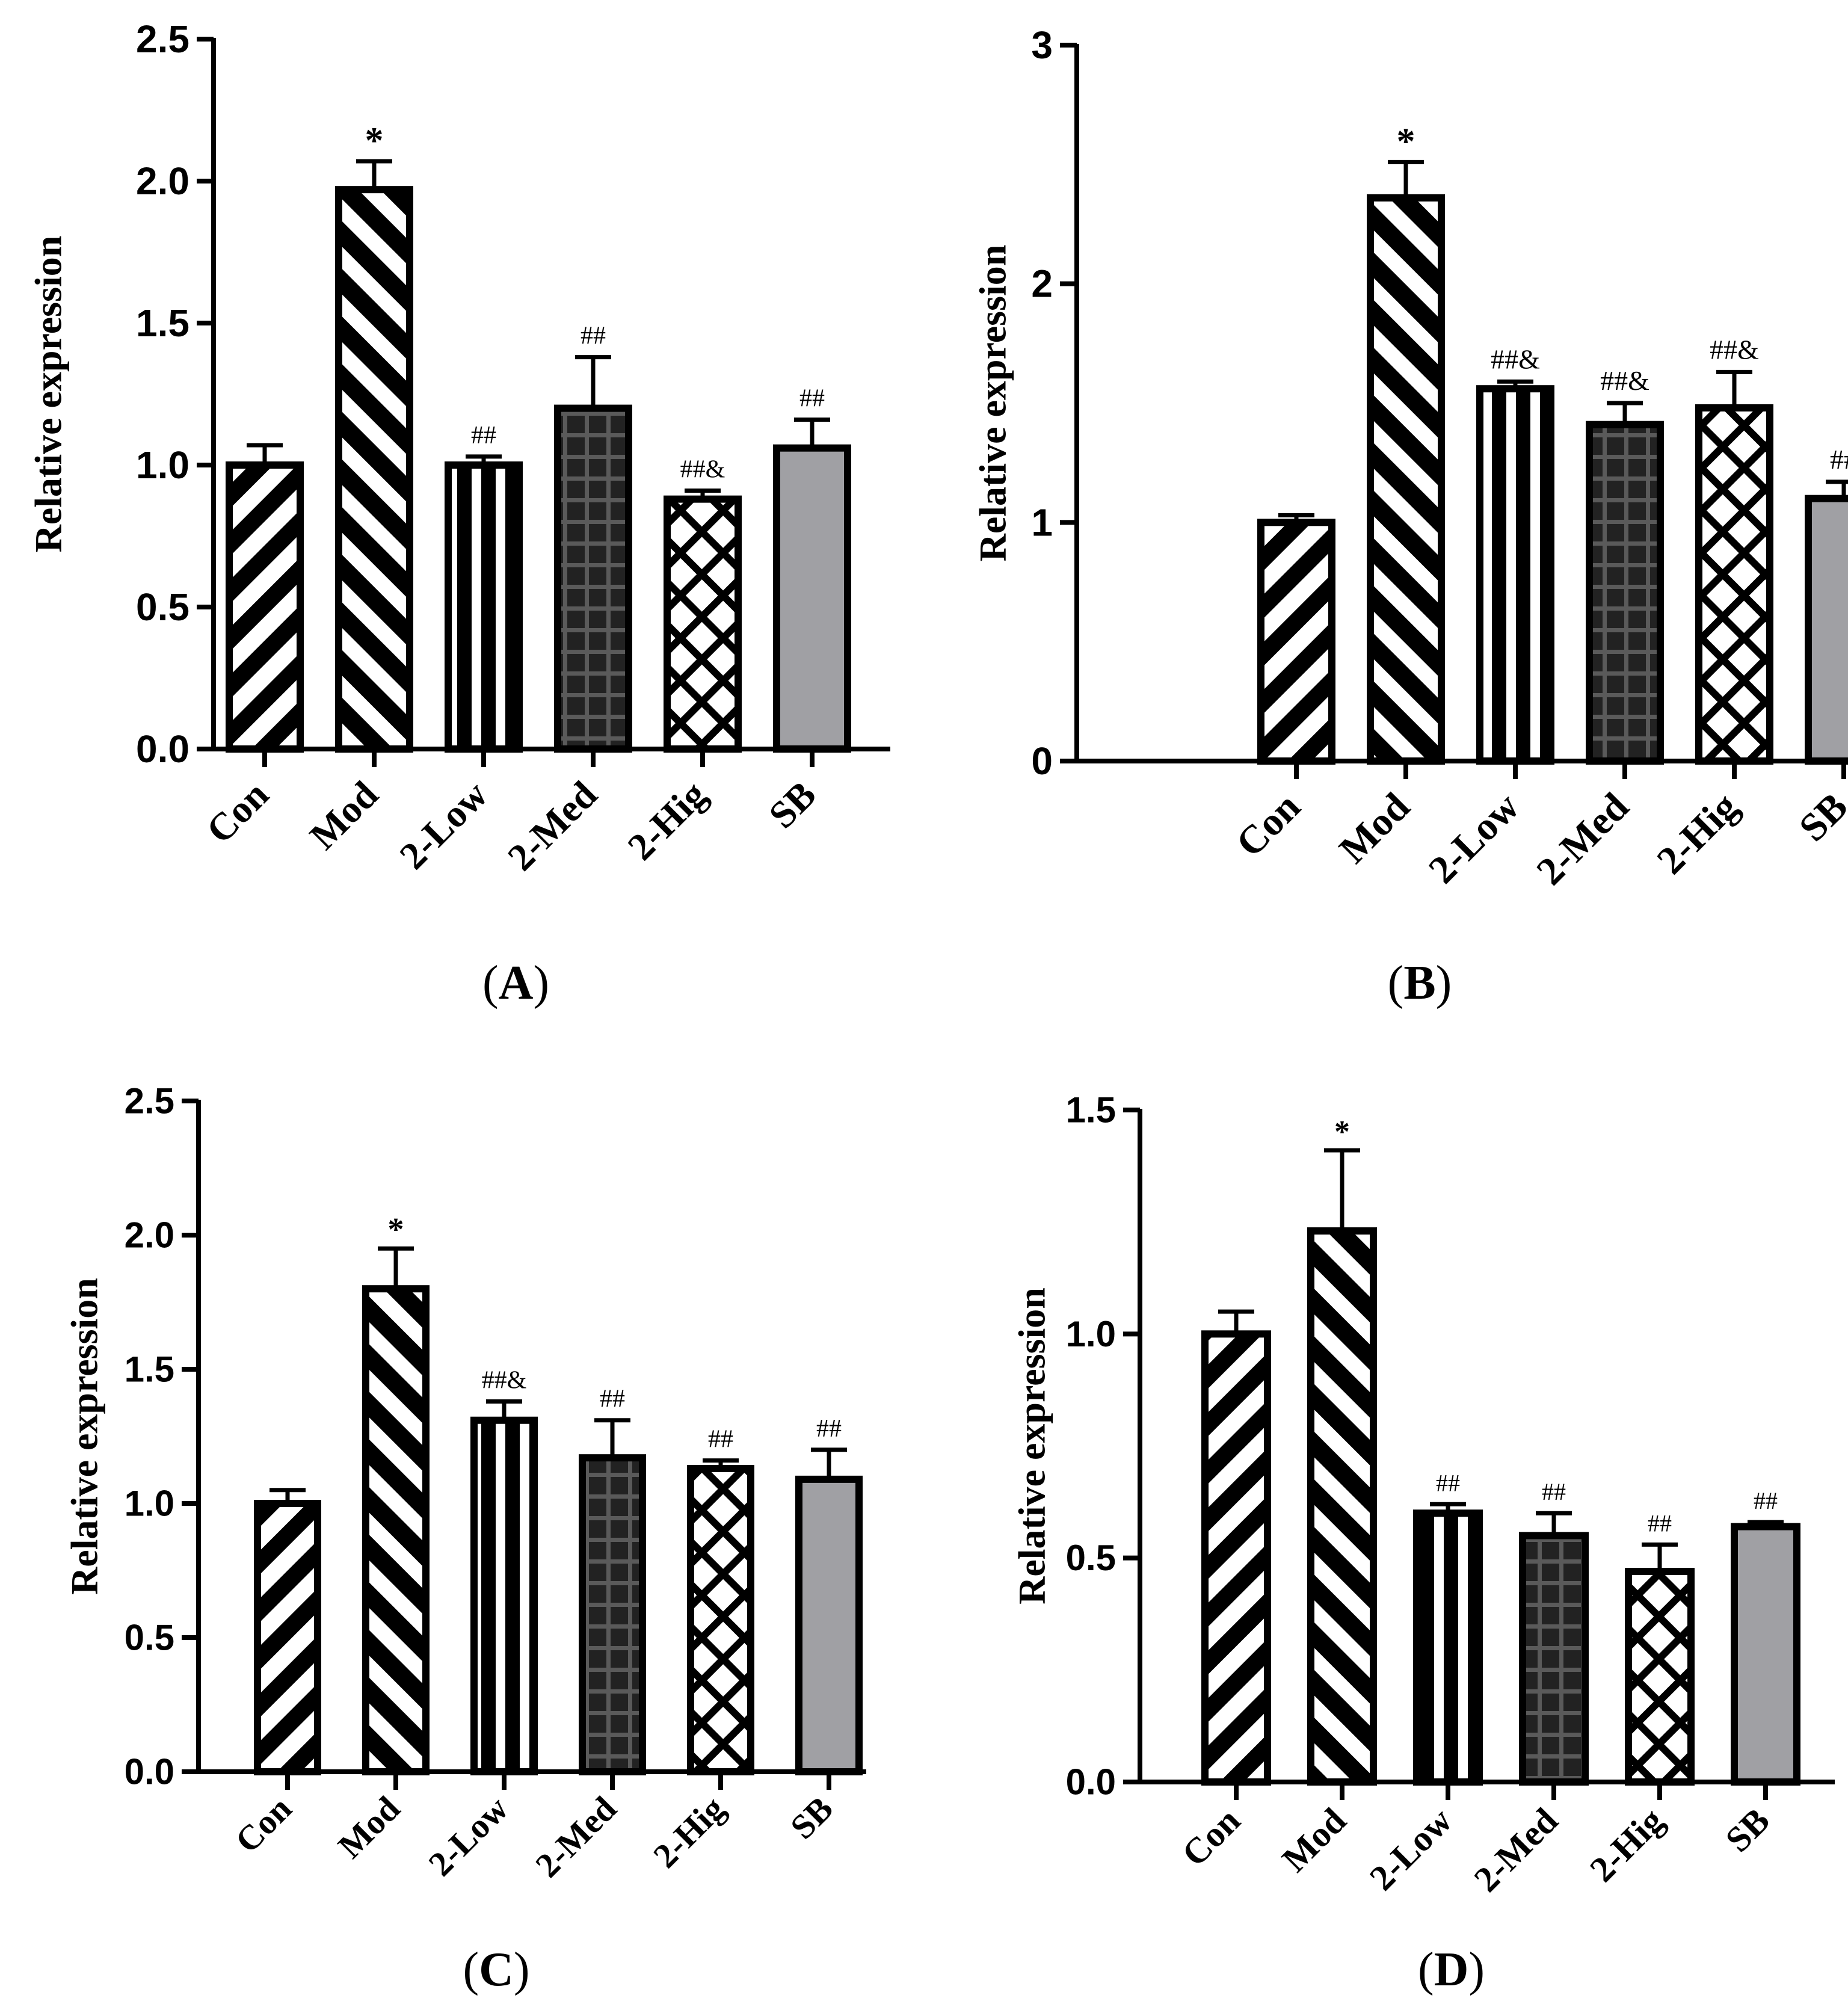 Image resolution: width=1848 pixels, height=2010 pixels. I want to click on y-tick-label: 3, so click(1042, 45).